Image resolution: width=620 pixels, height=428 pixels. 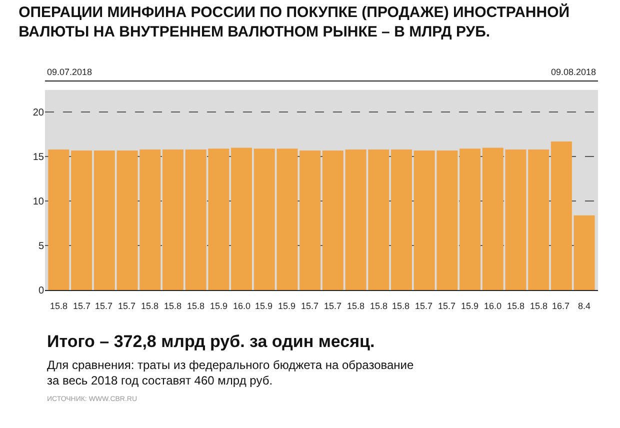 I want to click on y-tick-label: 20, so click(x=38, y=113).